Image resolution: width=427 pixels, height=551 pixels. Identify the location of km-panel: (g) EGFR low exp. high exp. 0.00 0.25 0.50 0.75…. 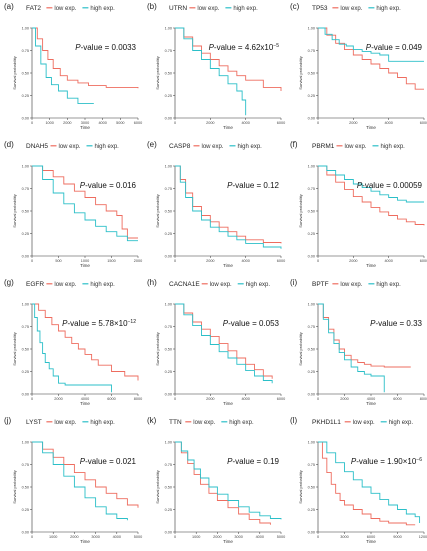
(71, 344).